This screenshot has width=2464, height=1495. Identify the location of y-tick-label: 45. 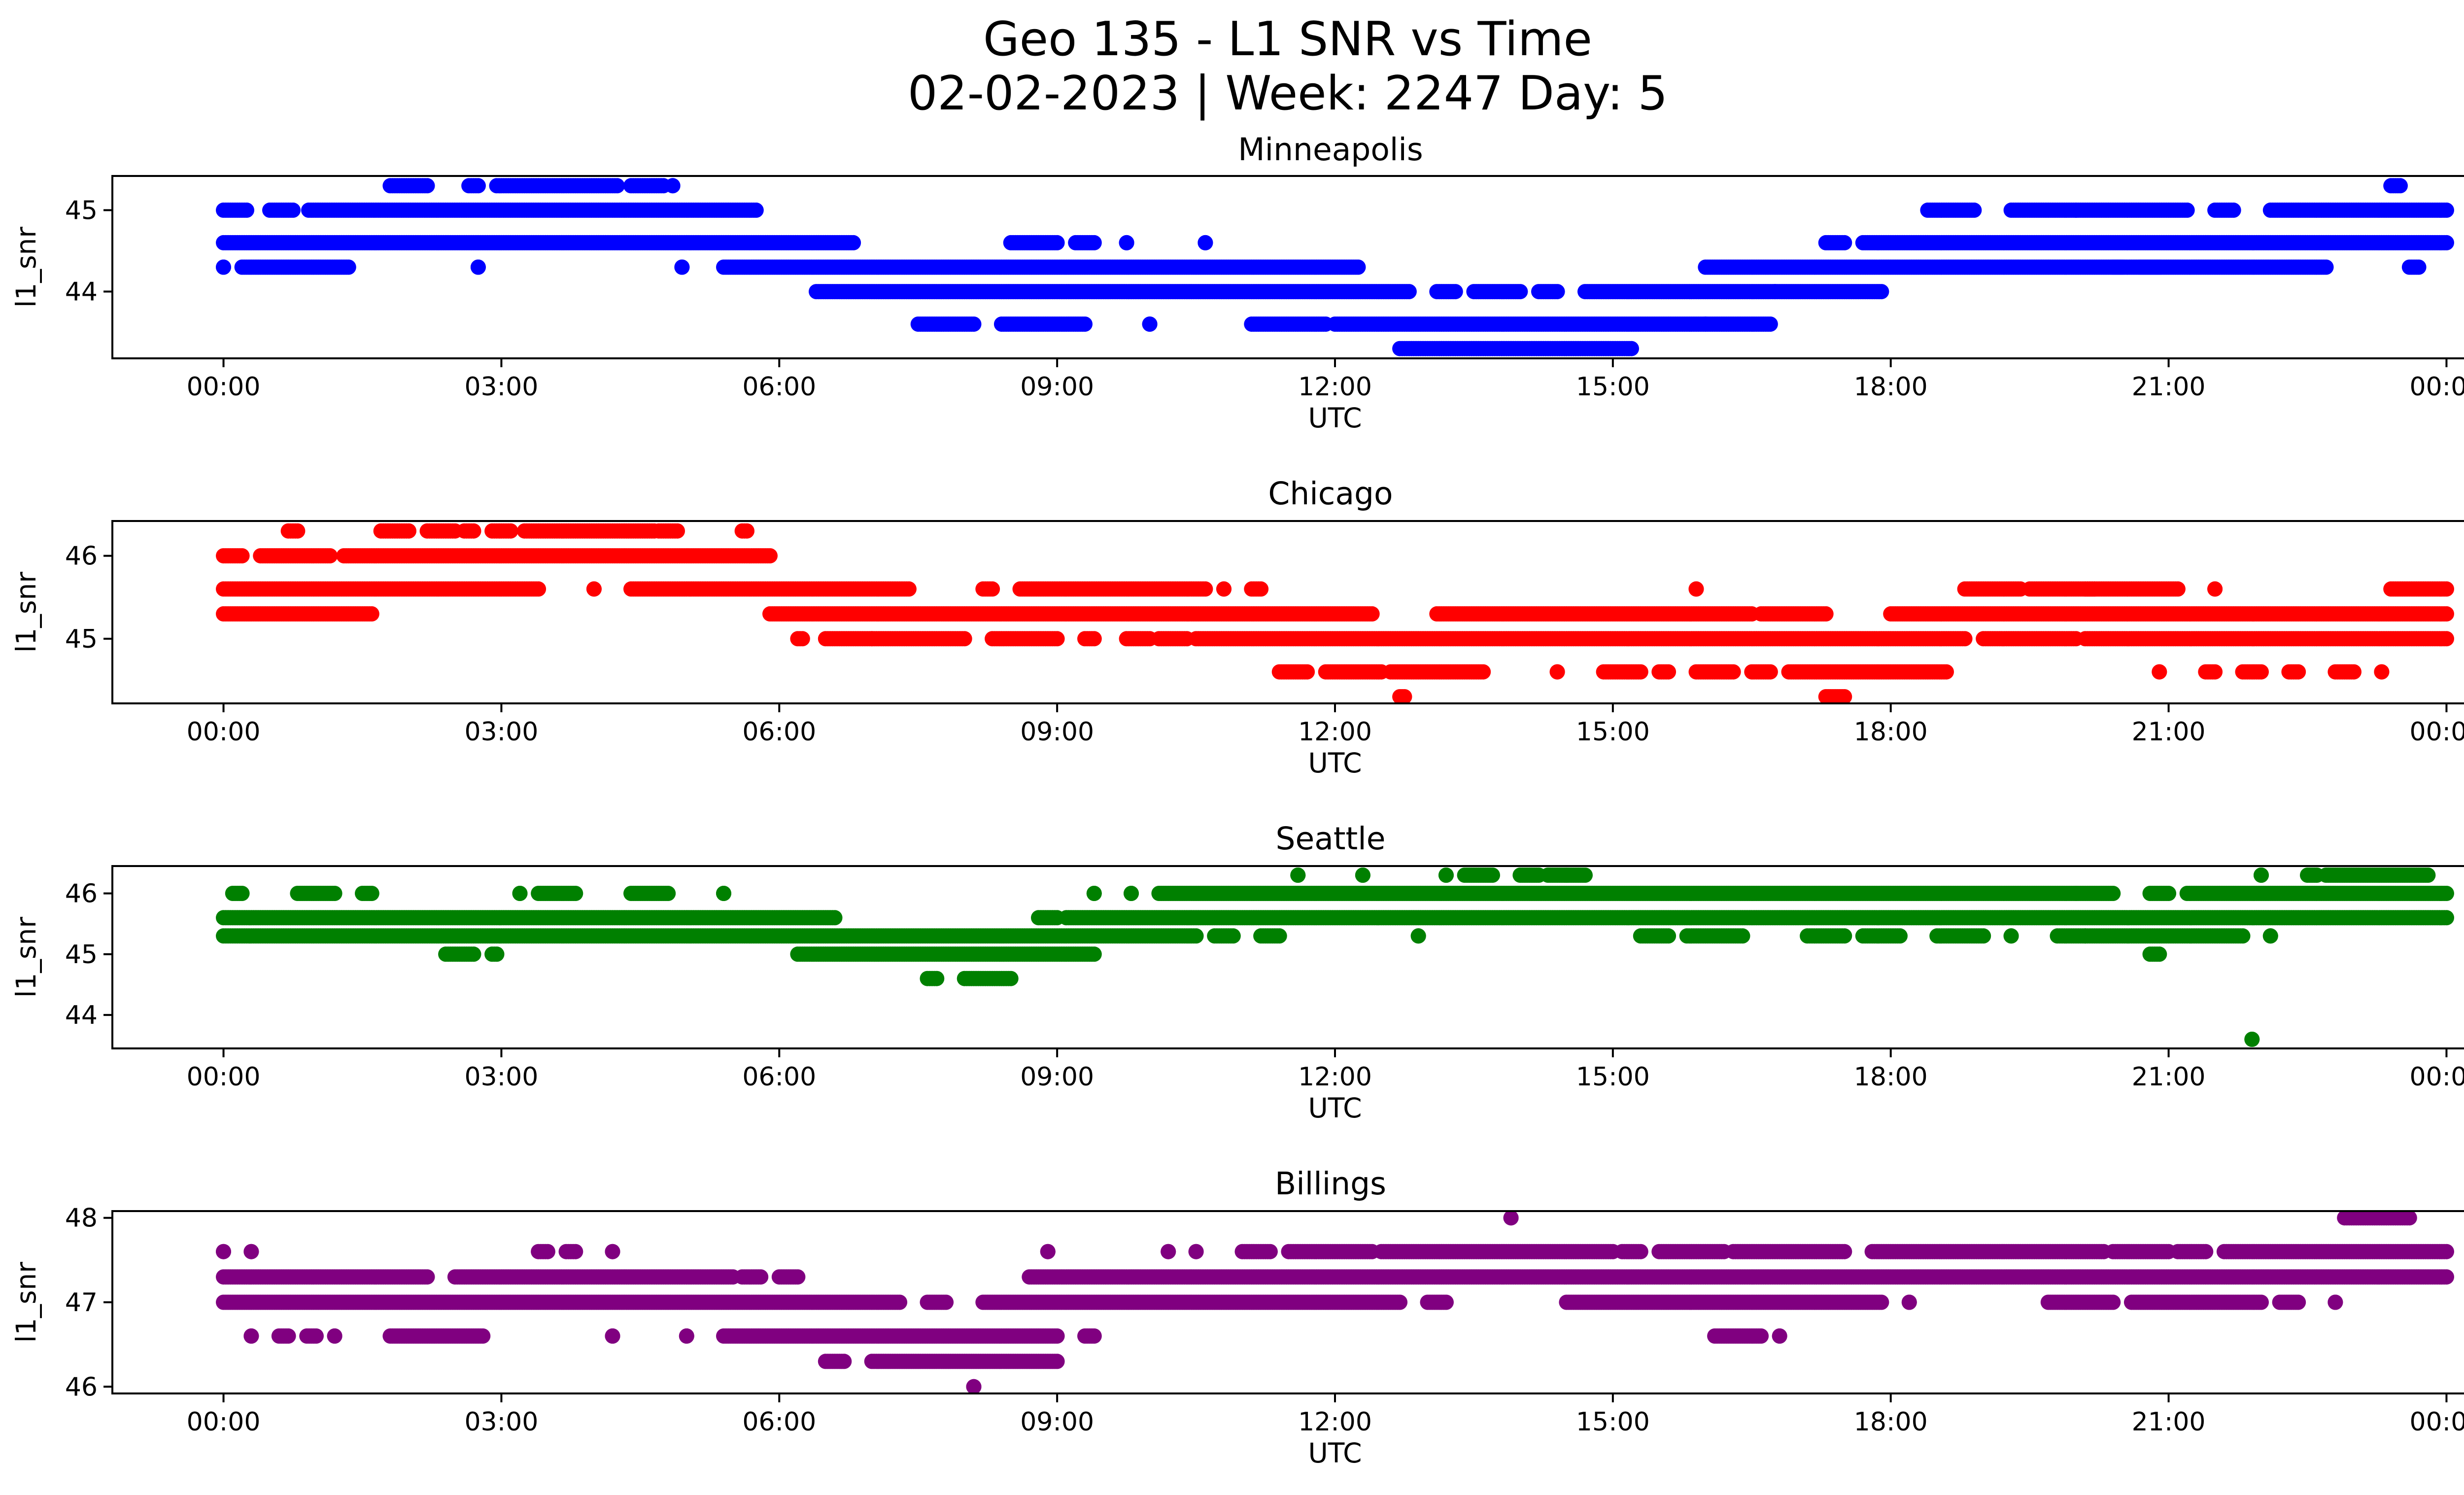
(81, 639).